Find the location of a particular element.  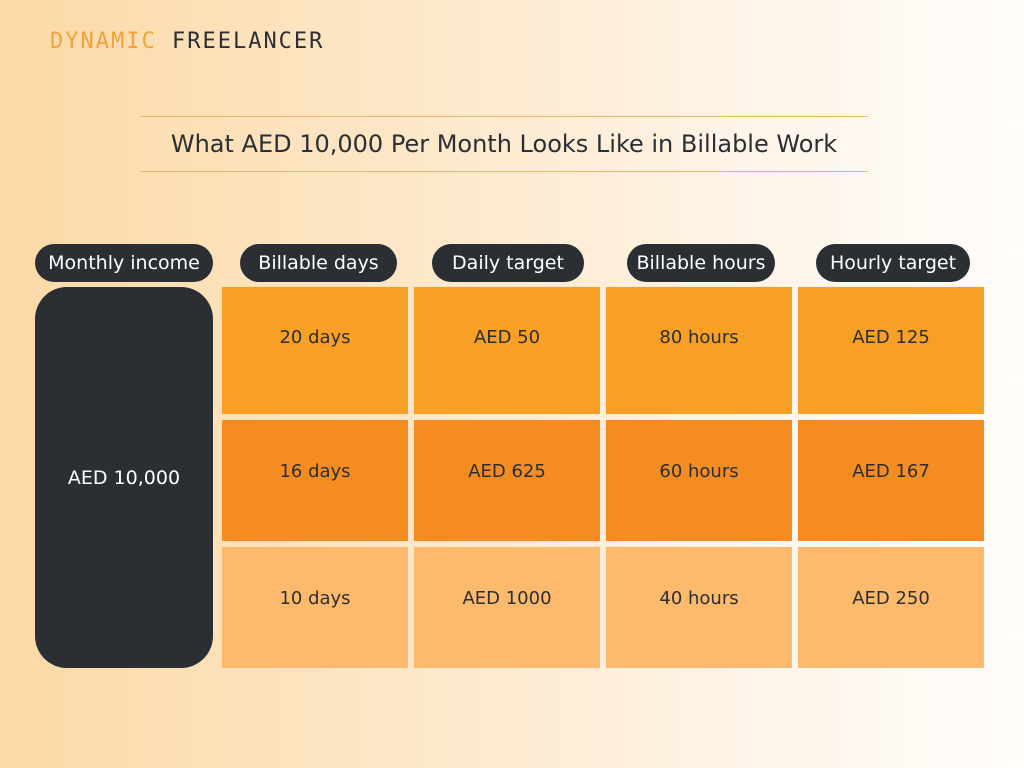

header-hourly-target: Hourly target is located at coordinates (893, 263).